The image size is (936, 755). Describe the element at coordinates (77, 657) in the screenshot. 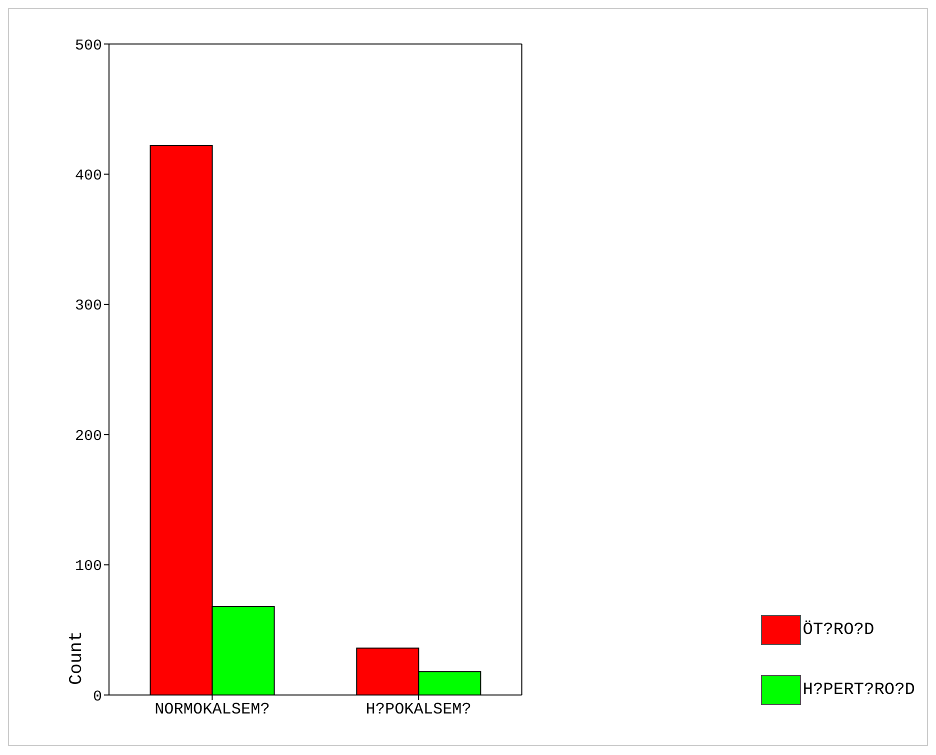

I see `y-axis-title: Count` at that location.